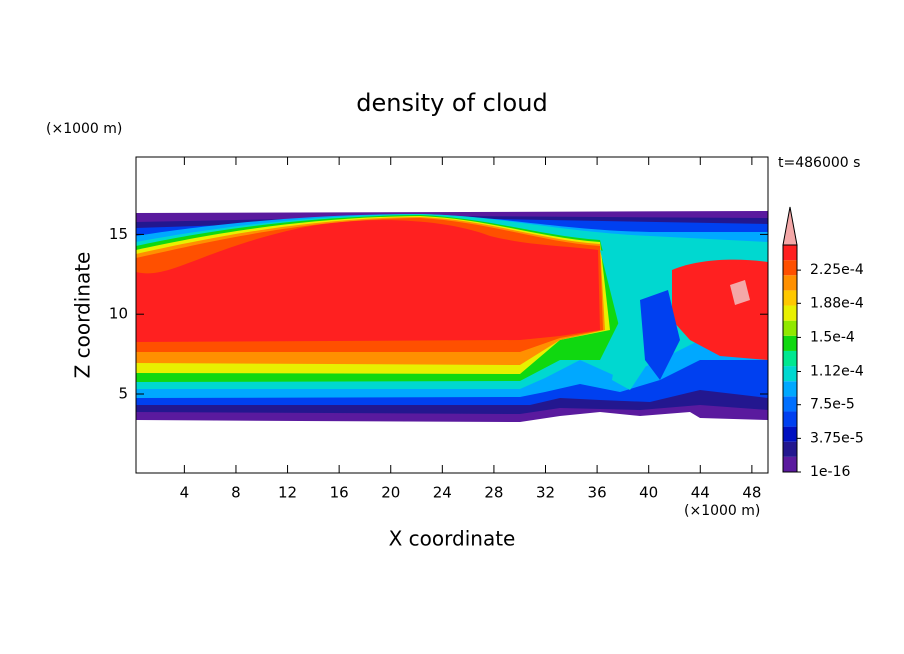 Image resolution: width=904 pixels, height=654 pixels. Describe the element at coordinates (700, 493) in the screenshot. I see `x-tick-label: 44` at that location.